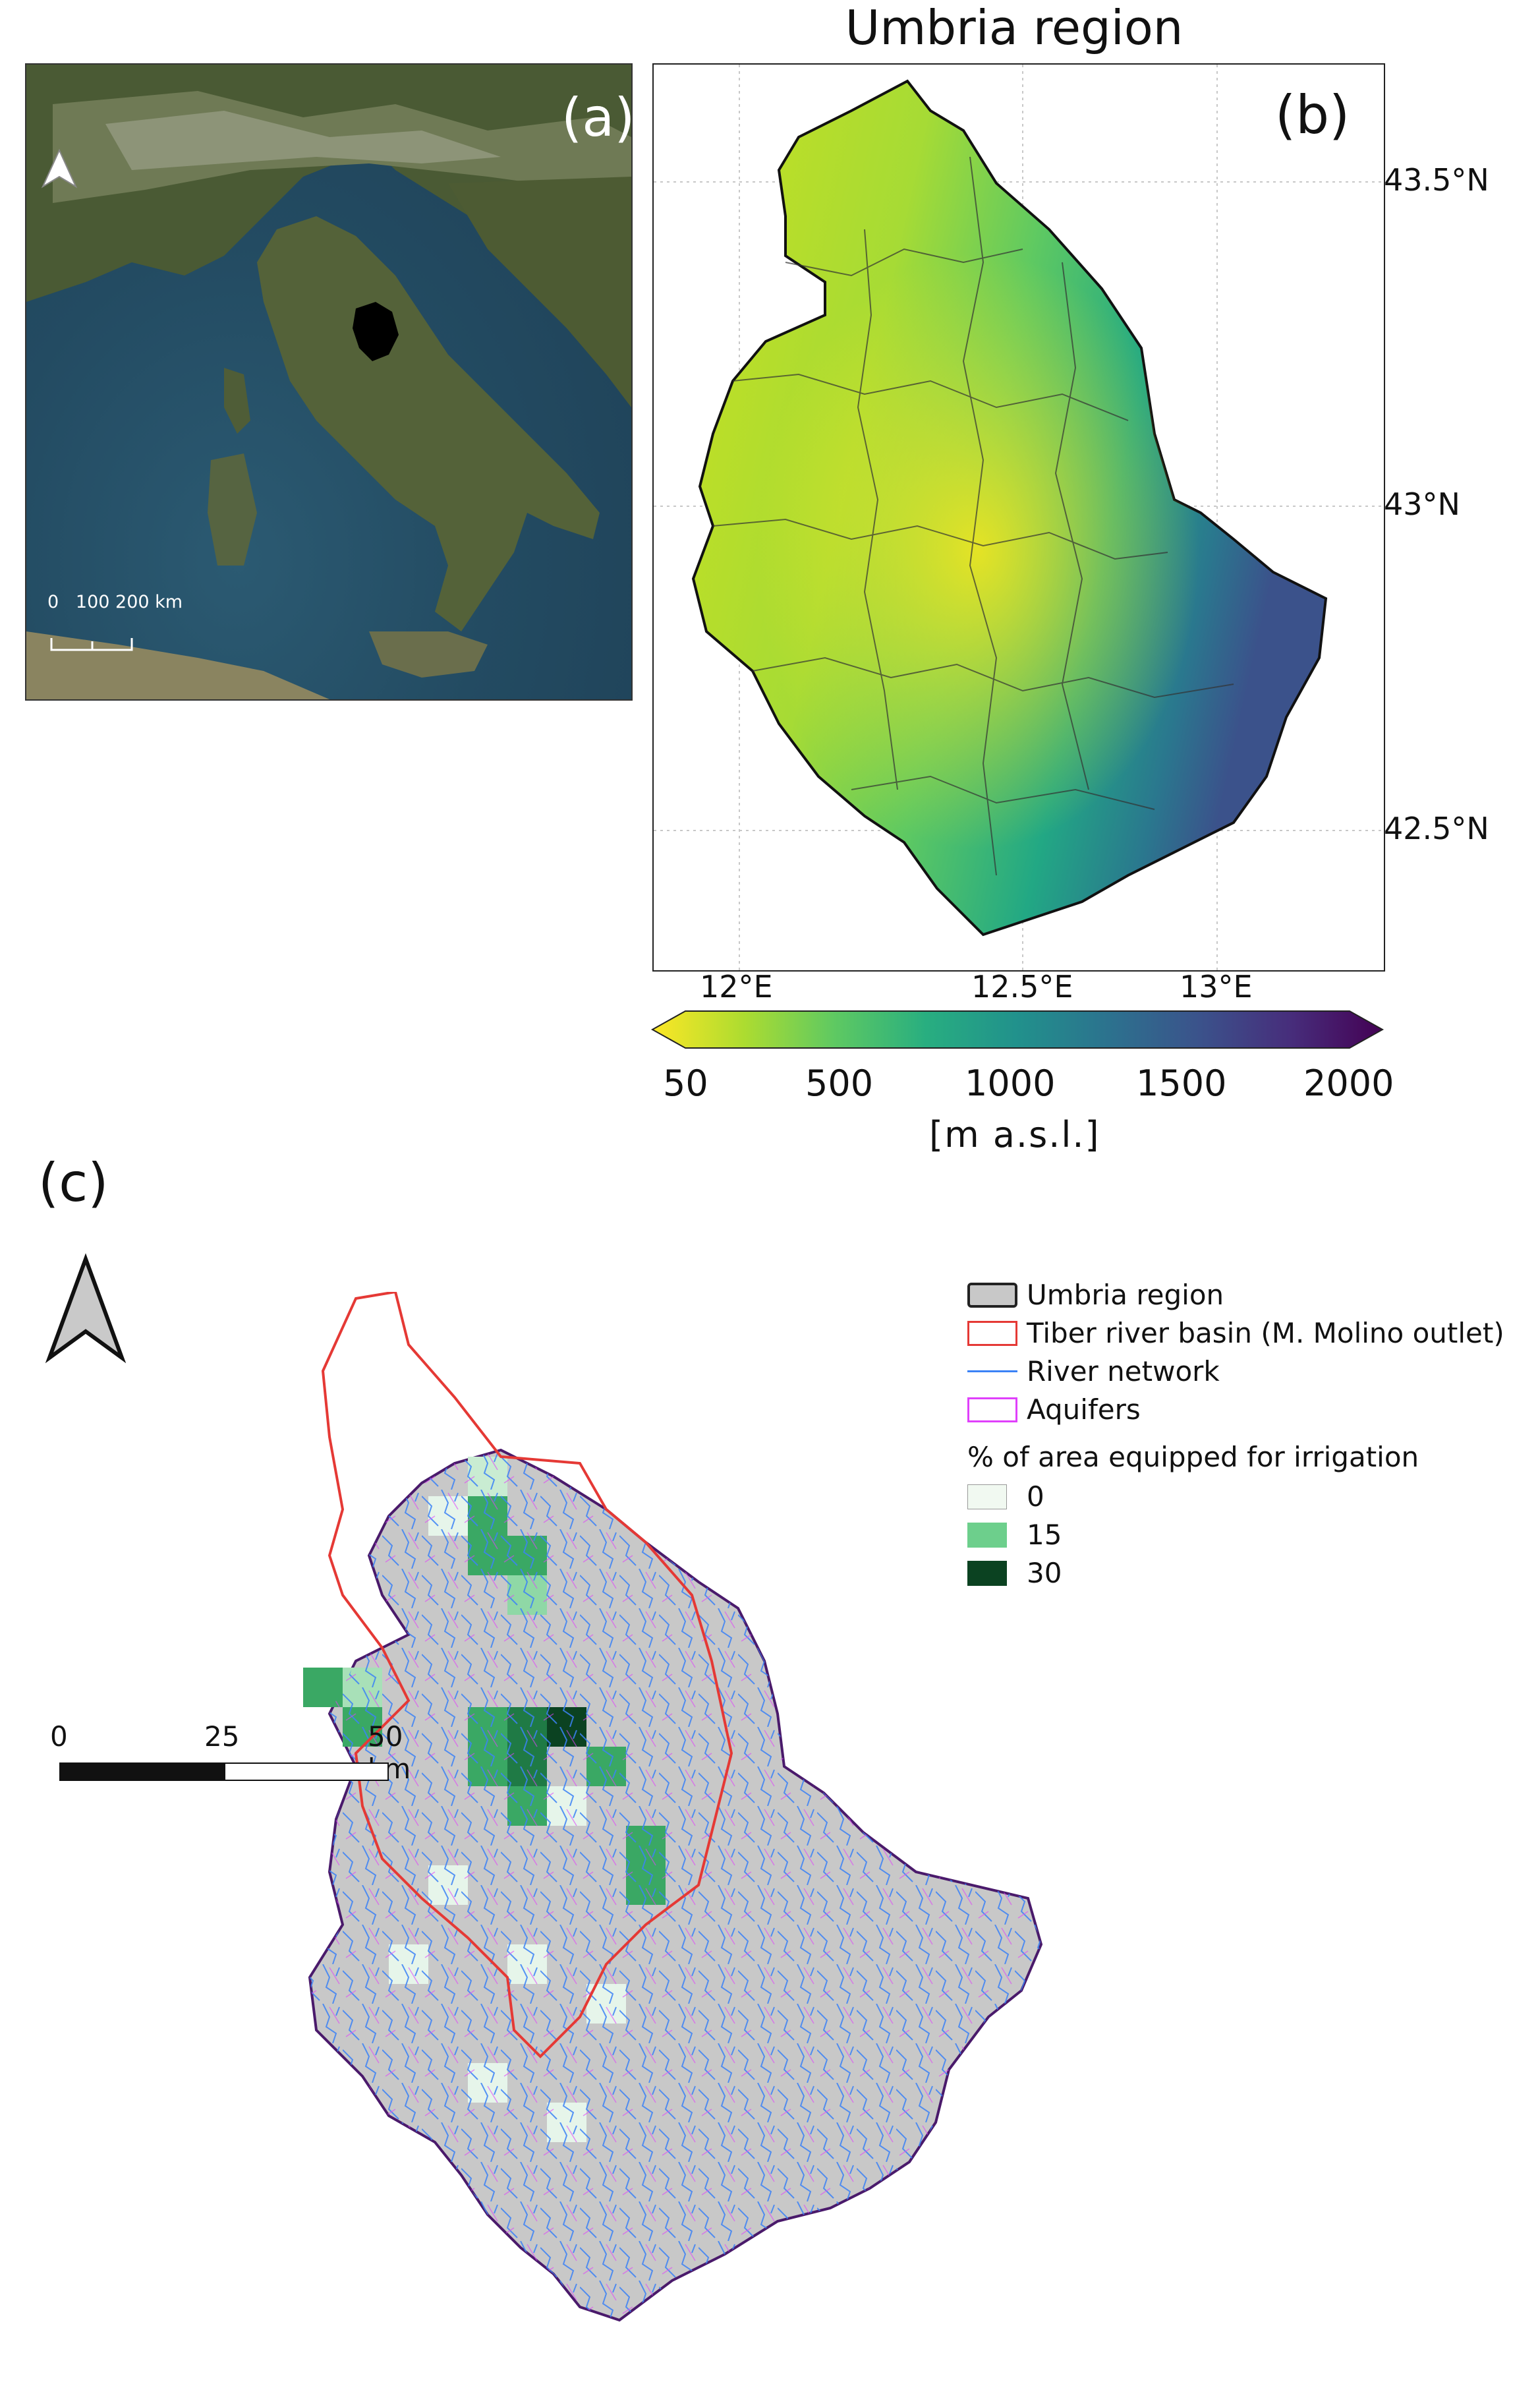 Image resolution: width=1540 pixels, height=2388 pixels. What do you see at coordinates (1126, 1295) in the screenshot?
I see `legend-label-region: Umbria region` at bounding box center [1126, 1295].